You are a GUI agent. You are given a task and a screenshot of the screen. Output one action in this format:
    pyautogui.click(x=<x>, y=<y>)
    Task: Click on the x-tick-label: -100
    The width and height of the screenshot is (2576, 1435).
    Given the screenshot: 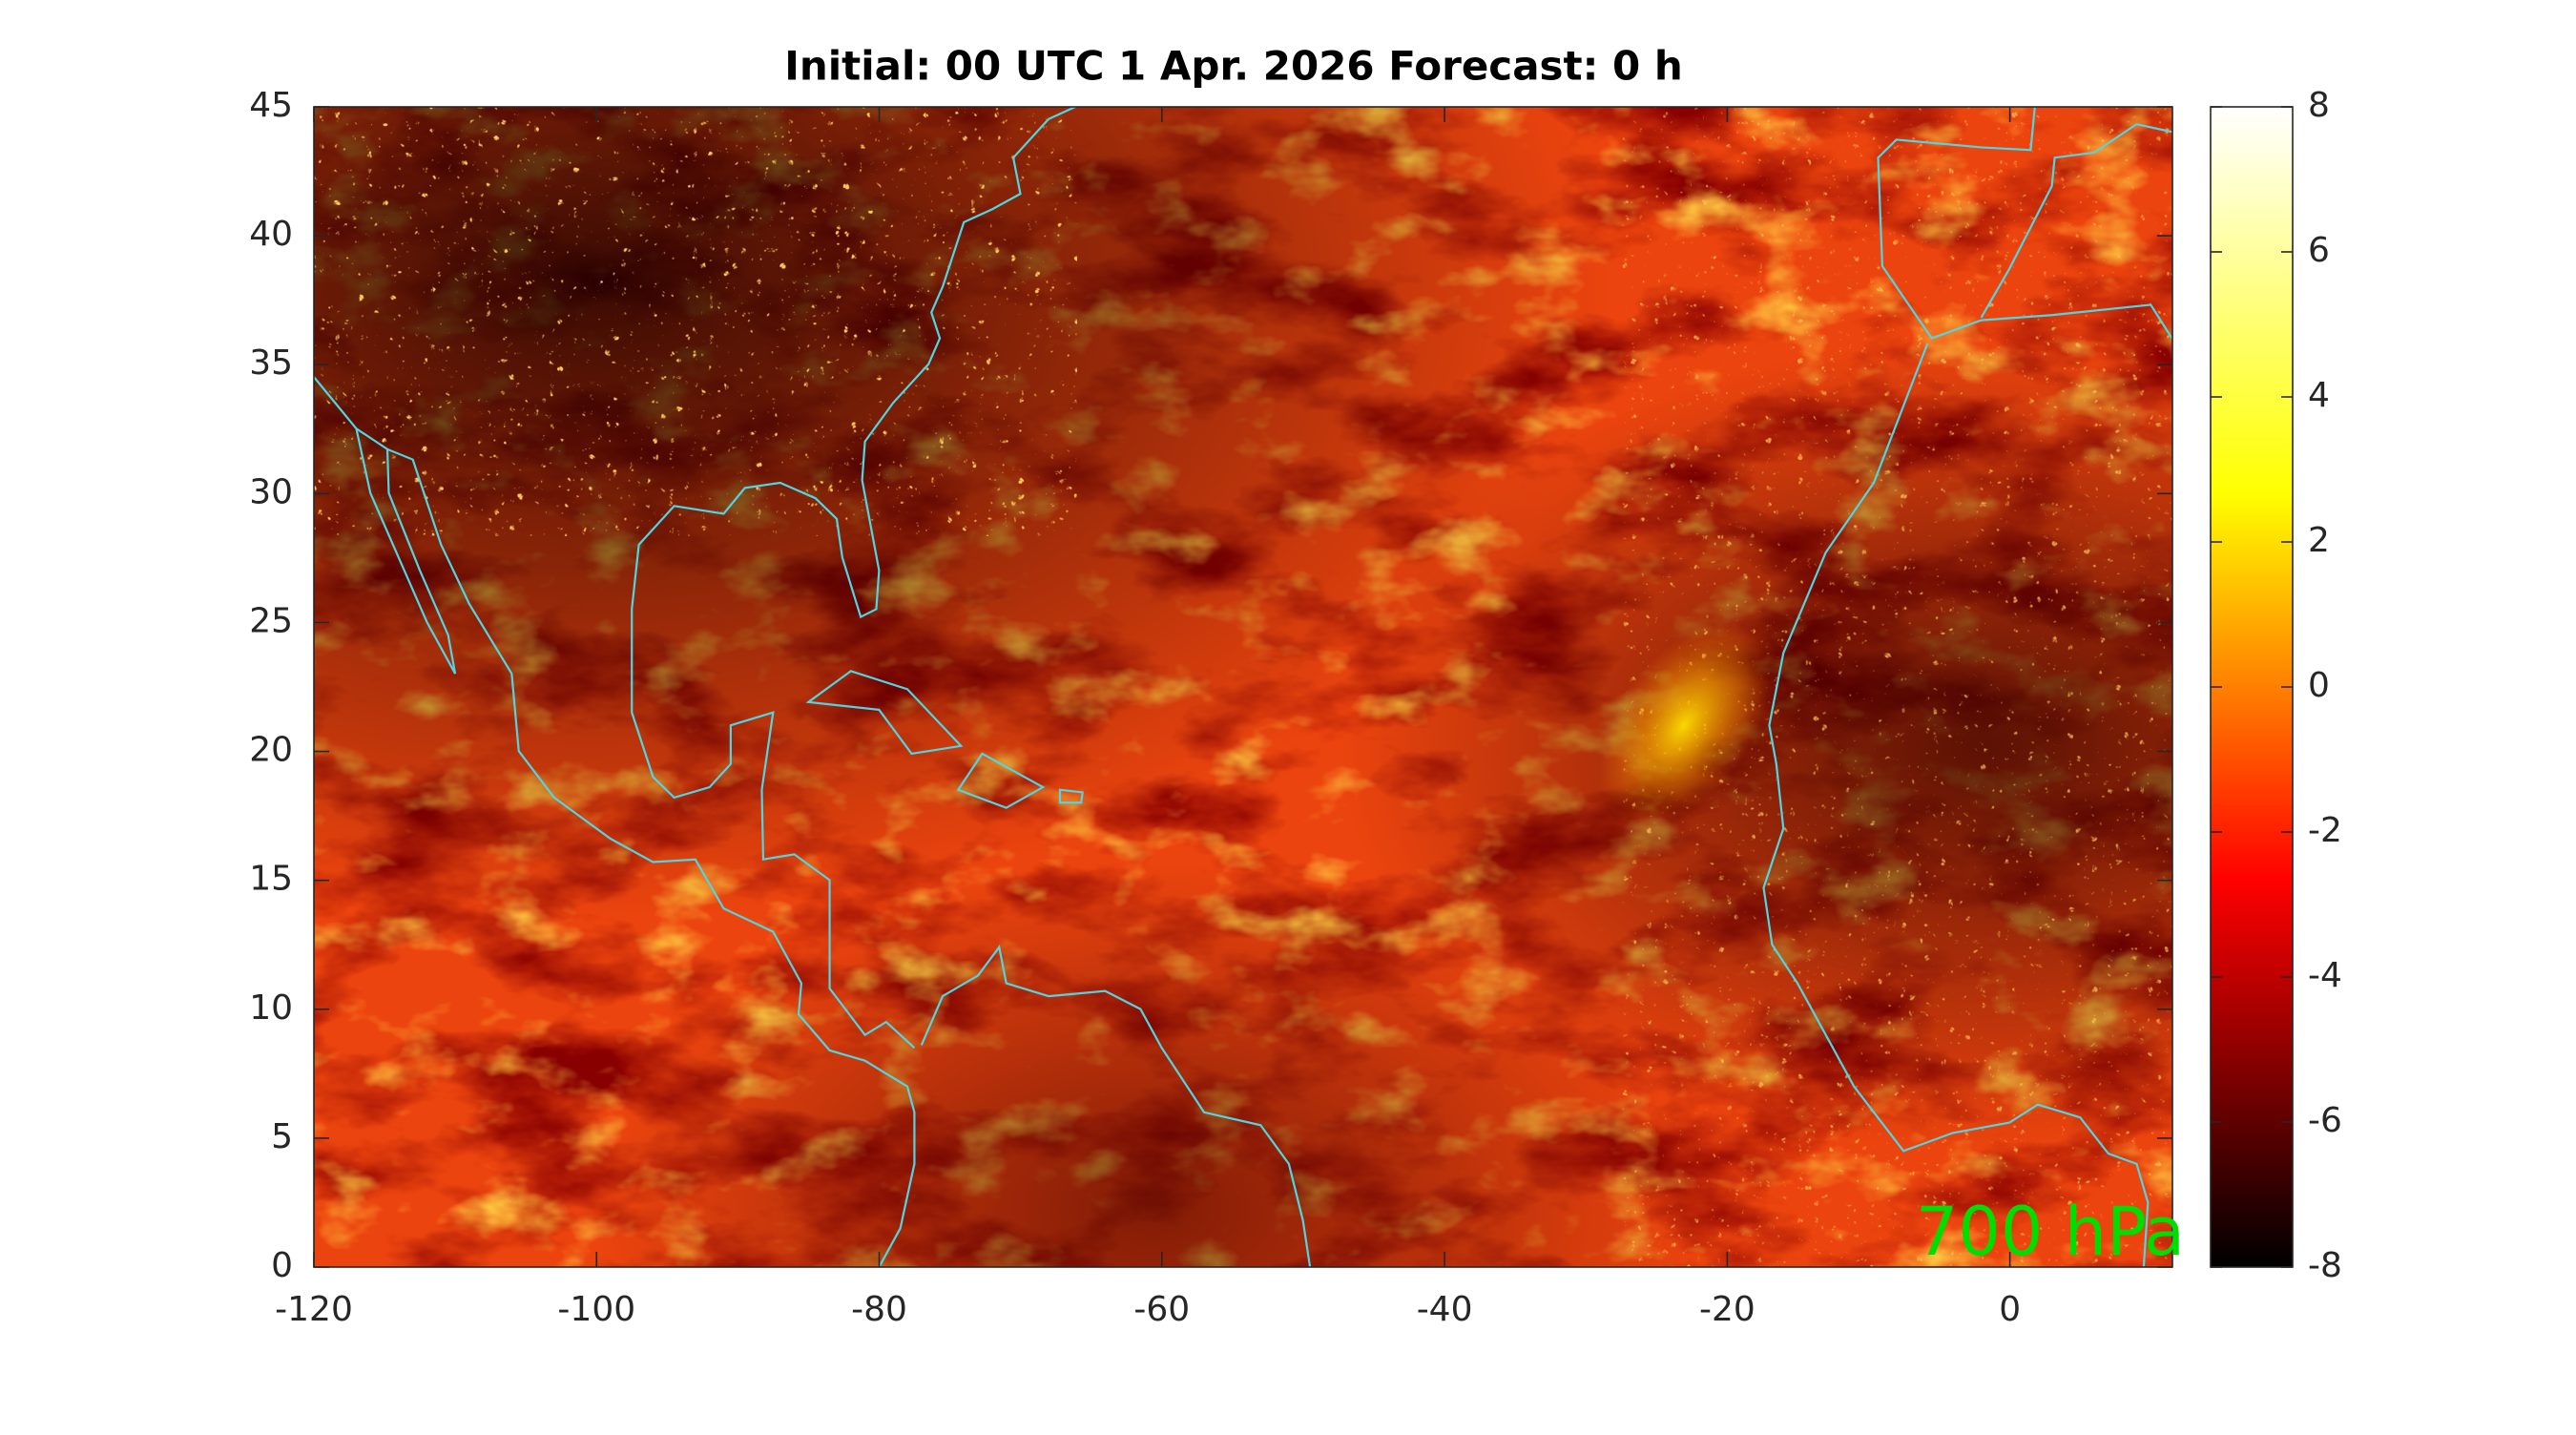 What is the action you would take?
    pyautogui.click(x=596, y=1309)
    